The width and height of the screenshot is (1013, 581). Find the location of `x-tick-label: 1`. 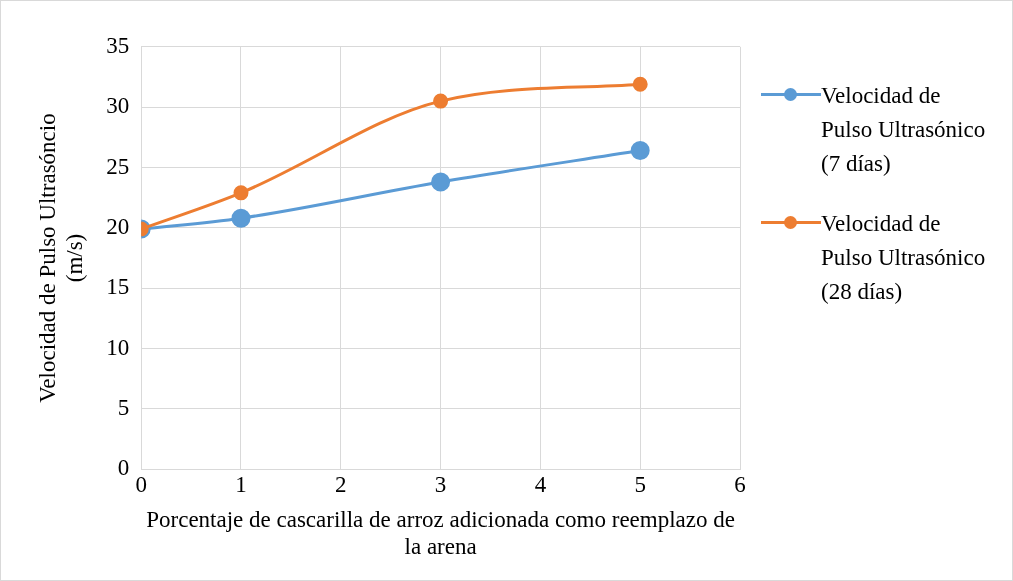

x-tick-label: 1 is located at coordinates (241, 485).